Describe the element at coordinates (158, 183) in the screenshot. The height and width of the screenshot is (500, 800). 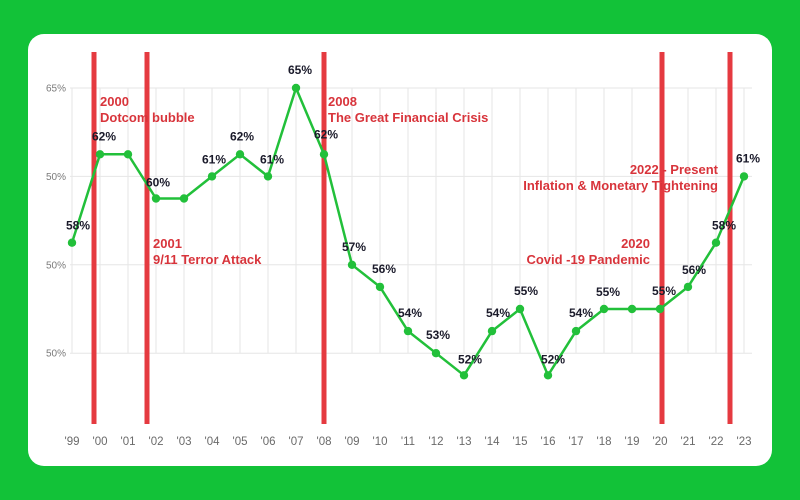
I see `data-label: 60%` at that location.